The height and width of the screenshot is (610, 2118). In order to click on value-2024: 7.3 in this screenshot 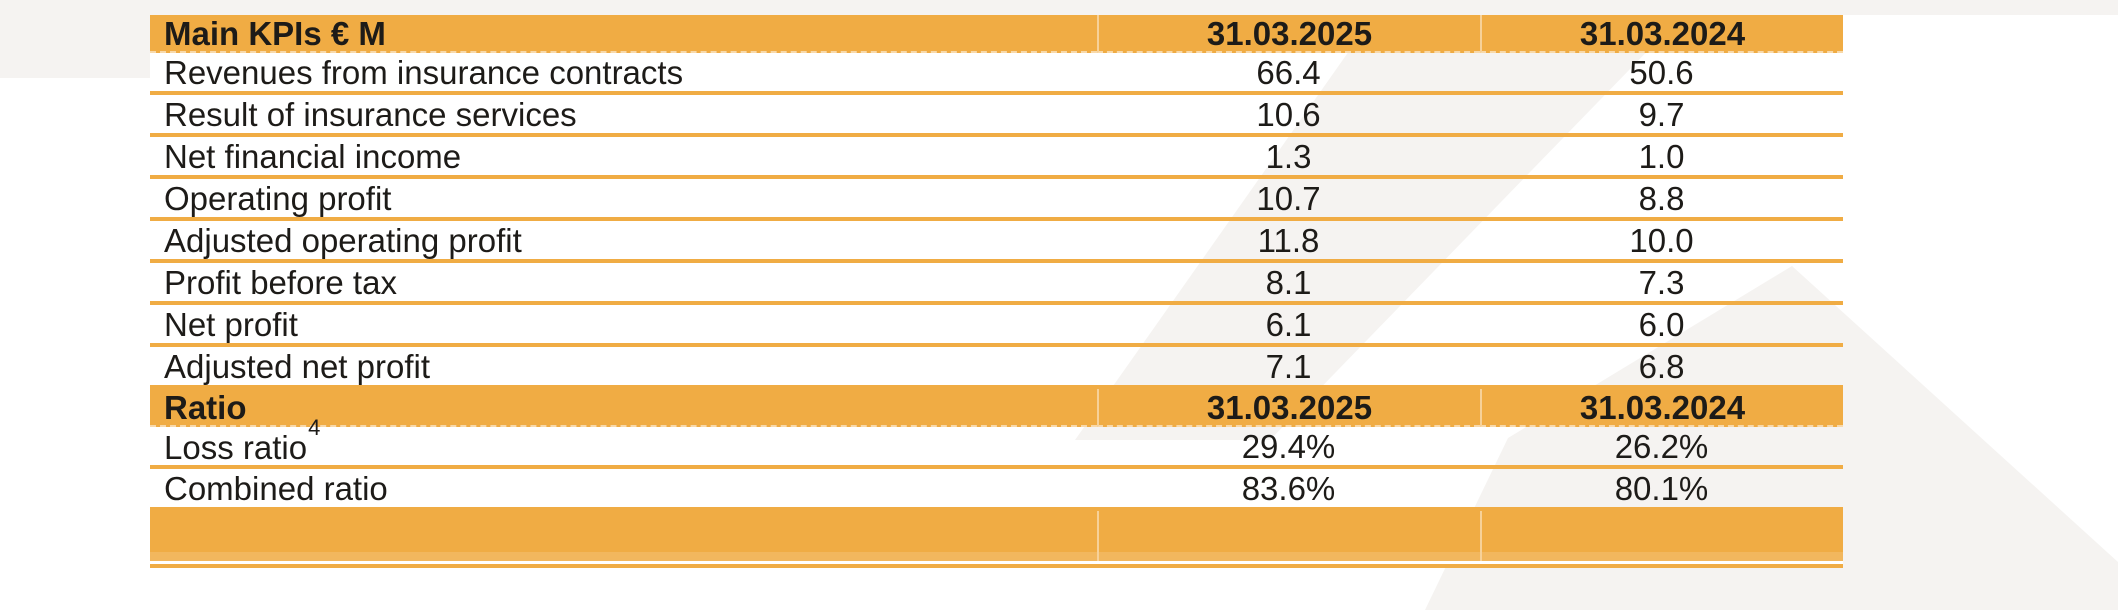, I will do `click(1661, 284)`.